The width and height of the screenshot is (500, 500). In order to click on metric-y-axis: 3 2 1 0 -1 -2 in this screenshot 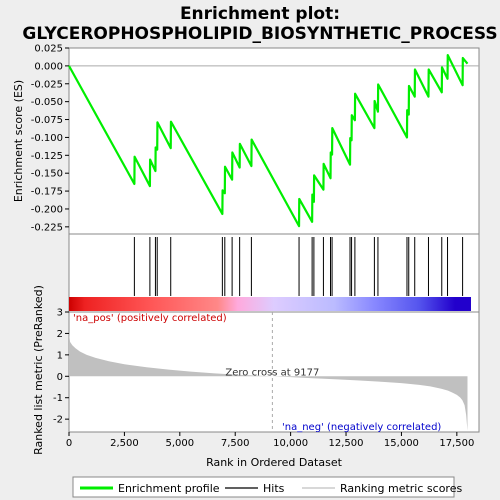, I will do `click(61, 367)`.